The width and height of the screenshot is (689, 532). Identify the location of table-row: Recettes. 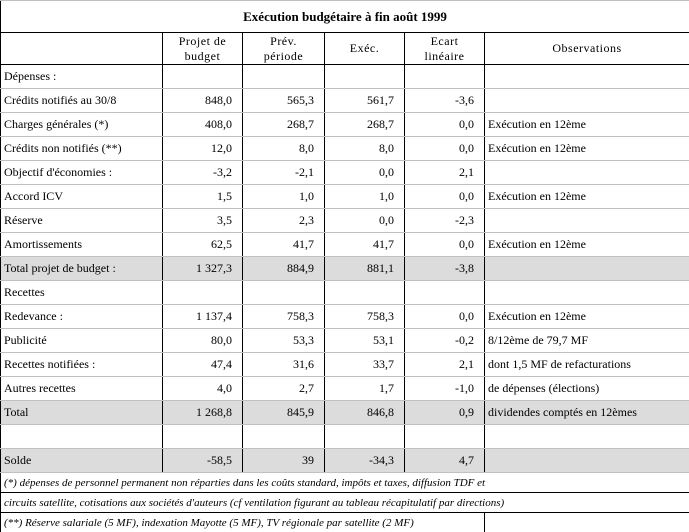
(344, 292).